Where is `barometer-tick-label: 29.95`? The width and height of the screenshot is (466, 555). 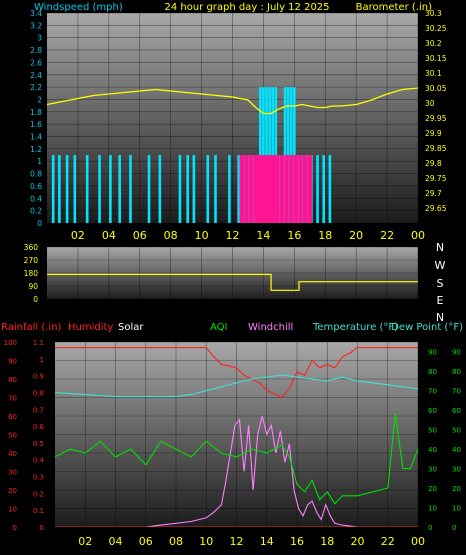
barometer-tick-label: 29.95 is located at coordinates (436, 118).